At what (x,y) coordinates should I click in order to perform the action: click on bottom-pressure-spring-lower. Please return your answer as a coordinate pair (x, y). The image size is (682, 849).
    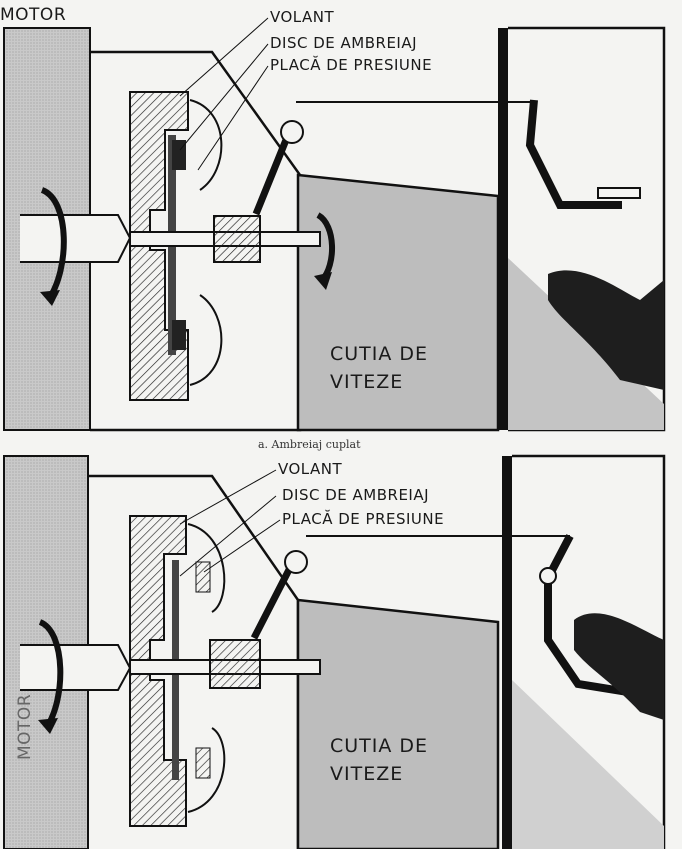
    Looking at the image, I should click on (206, 770).